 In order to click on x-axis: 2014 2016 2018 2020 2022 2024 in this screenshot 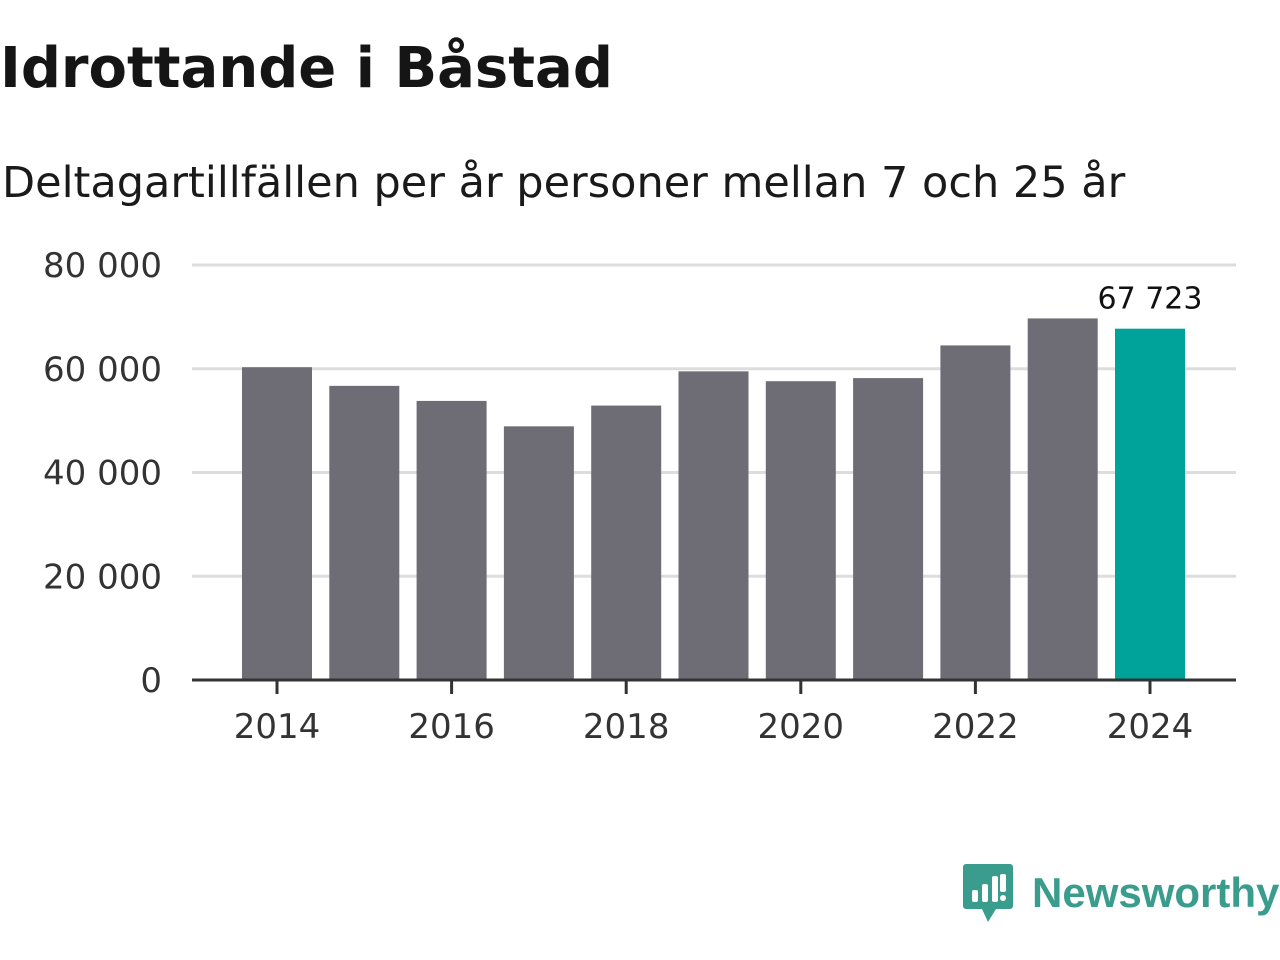, I will do `click(714, 712)`.